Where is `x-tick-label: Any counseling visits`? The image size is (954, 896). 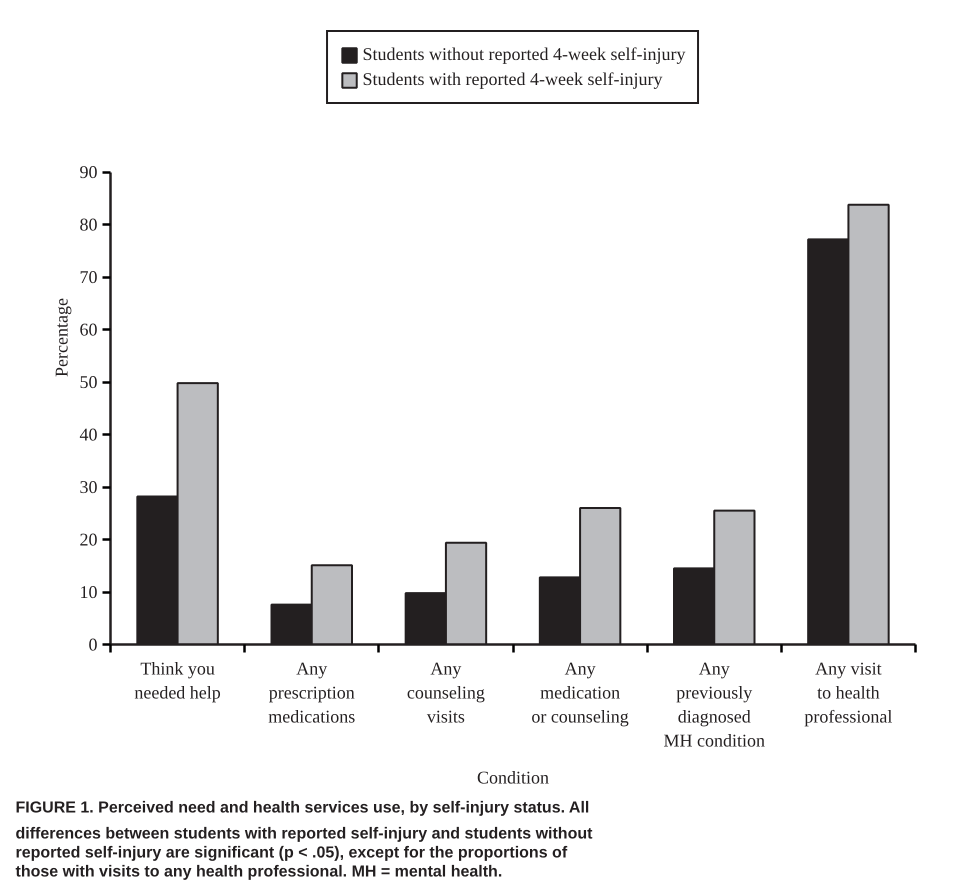 x-tick-label: Any counseling visits is located at coordinates (445, 692).